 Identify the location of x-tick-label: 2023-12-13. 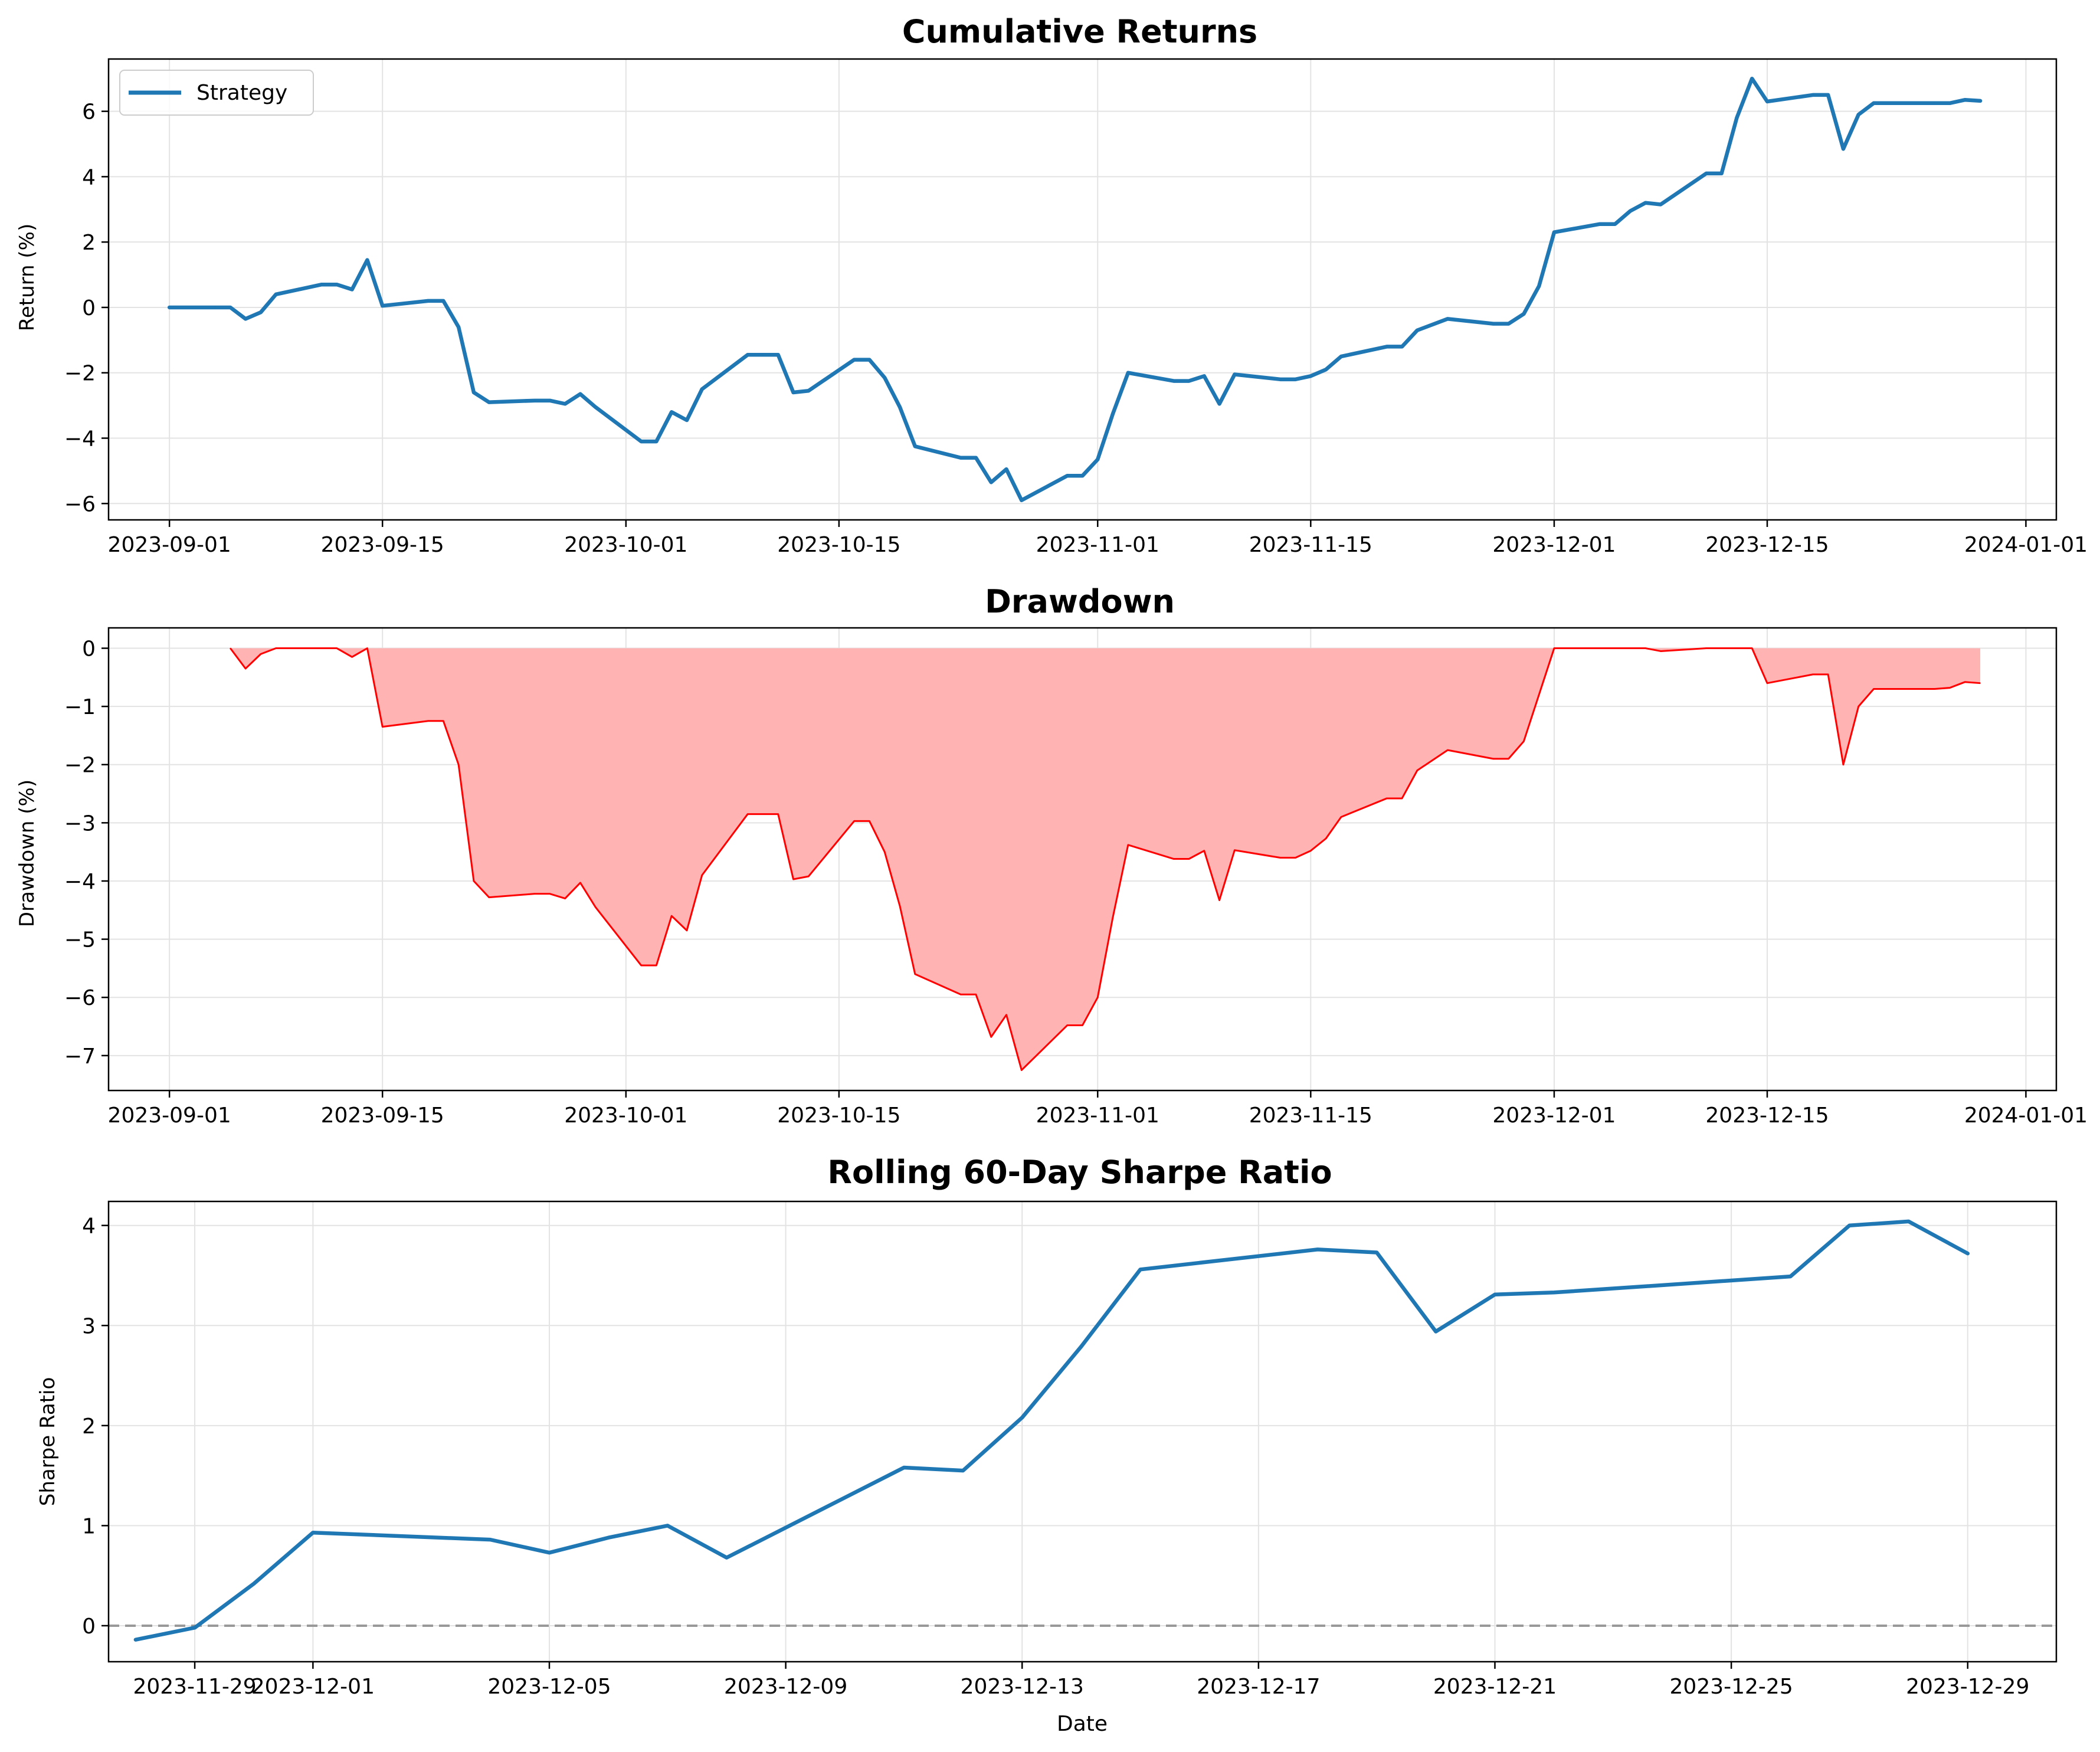
(1022, 1687).